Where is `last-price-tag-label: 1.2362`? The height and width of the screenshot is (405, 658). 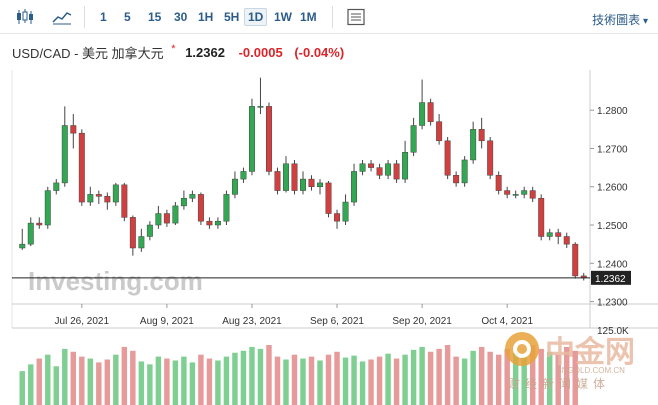 last-price-tag-label: 1.2362 is located at coordinates (610, 279).